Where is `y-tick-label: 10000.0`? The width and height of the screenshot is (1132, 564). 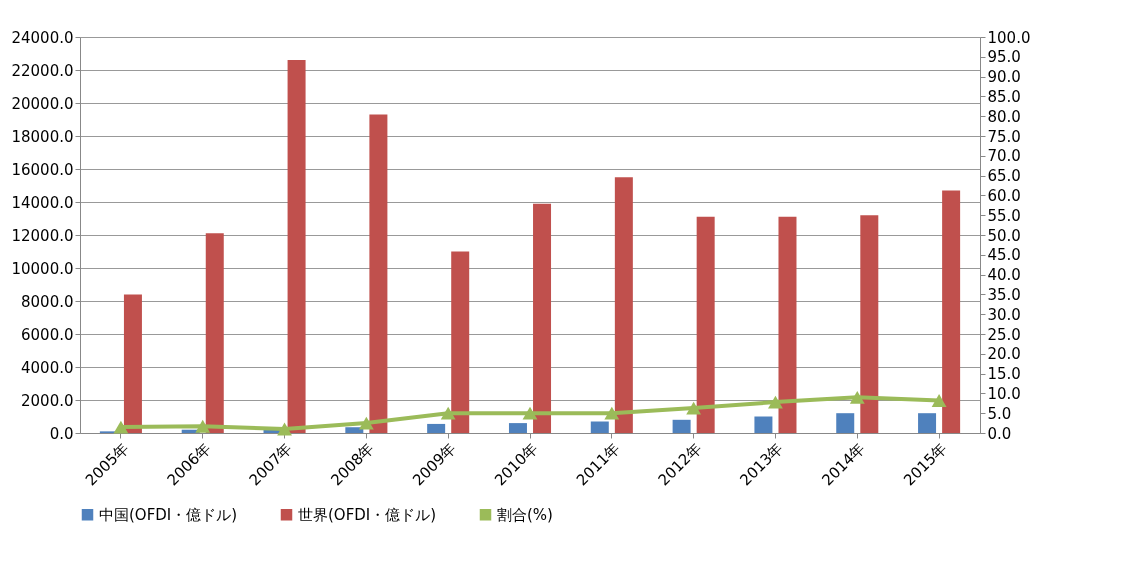 y-tick-label: 10000.0 is located at coordinates (42, 268).